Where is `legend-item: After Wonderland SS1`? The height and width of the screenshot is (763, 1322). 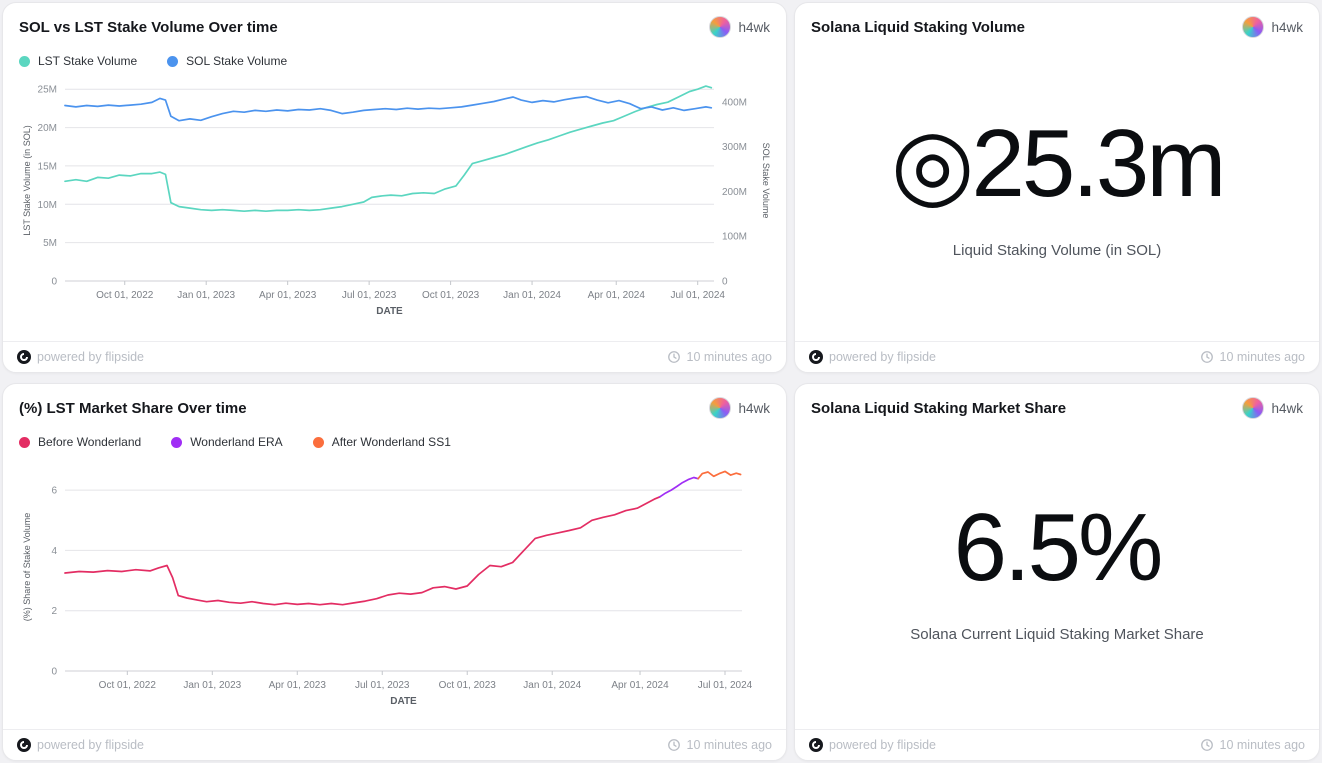 legend-item: After Wonderland SS1 is located at coordinates (381, 442).